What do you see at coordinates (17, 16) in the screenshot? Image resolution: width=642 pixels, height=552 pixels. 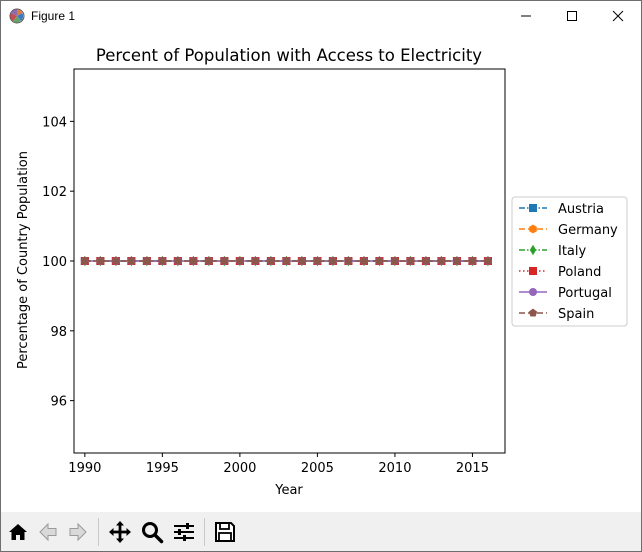 I see `matplotlib-logo-icon` at bounding box center [17, 16].